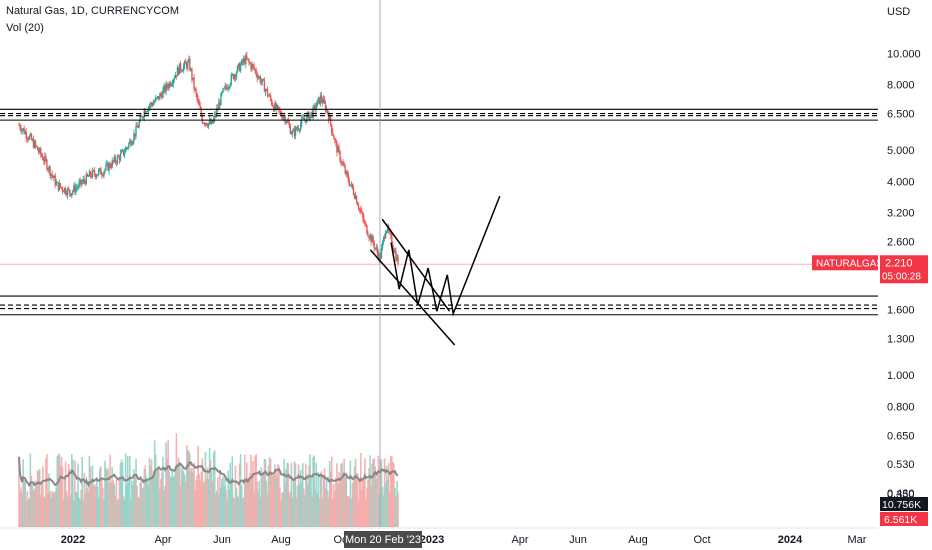 This screenshot has width=932, height=550. What do you see at coordinates (73, 540) in the screenshot?
I see `time-tick-label: 2022` at bounding box center [73, 540].